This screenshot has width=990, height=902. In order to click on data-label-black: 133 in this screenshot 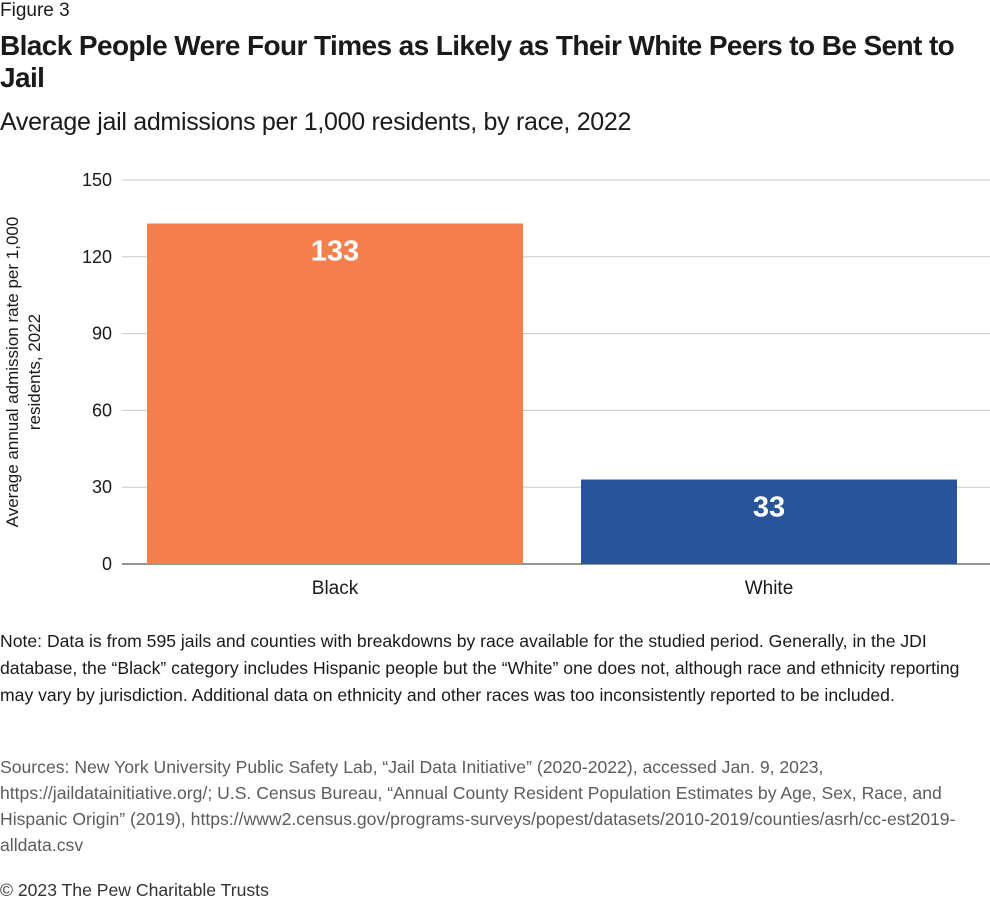, I will do `click(335, 252)`.